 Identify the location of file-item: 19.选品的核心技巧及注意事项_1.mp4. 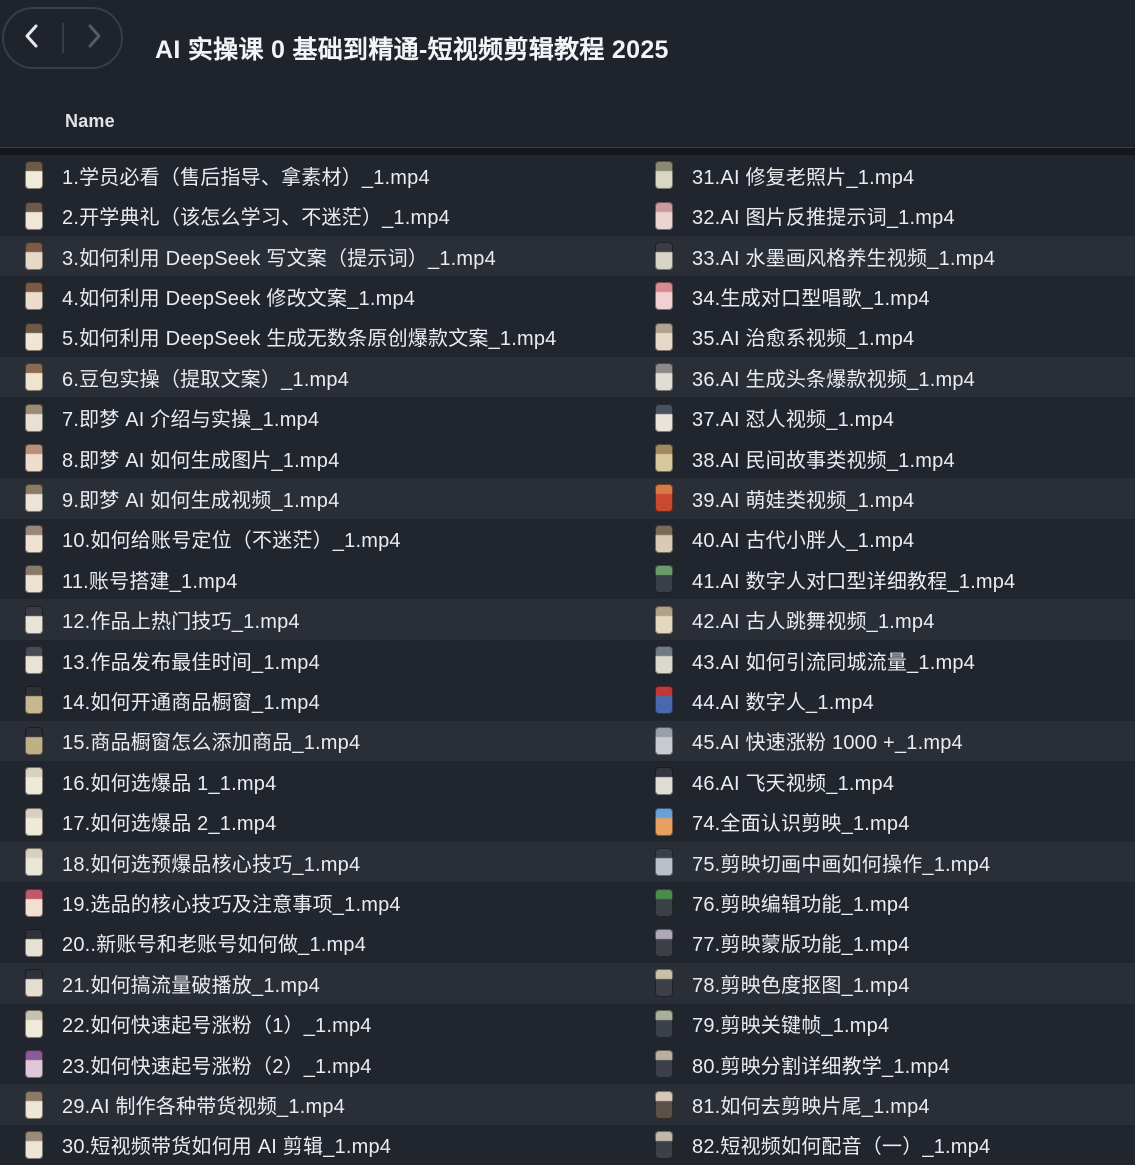
(322, 902).